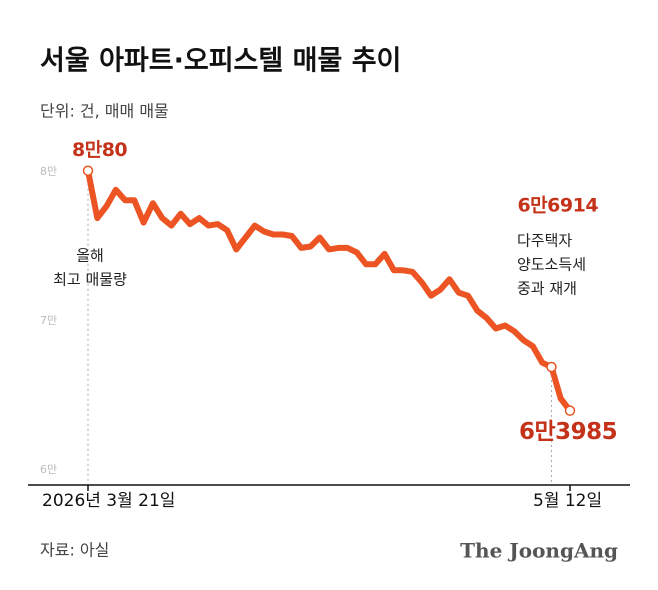 Image resolution: width=658 pixels, height=590 pixels. Describe the element at coordinates (90, 256) in the screenshot. I see `annotation: 올해` at that location.